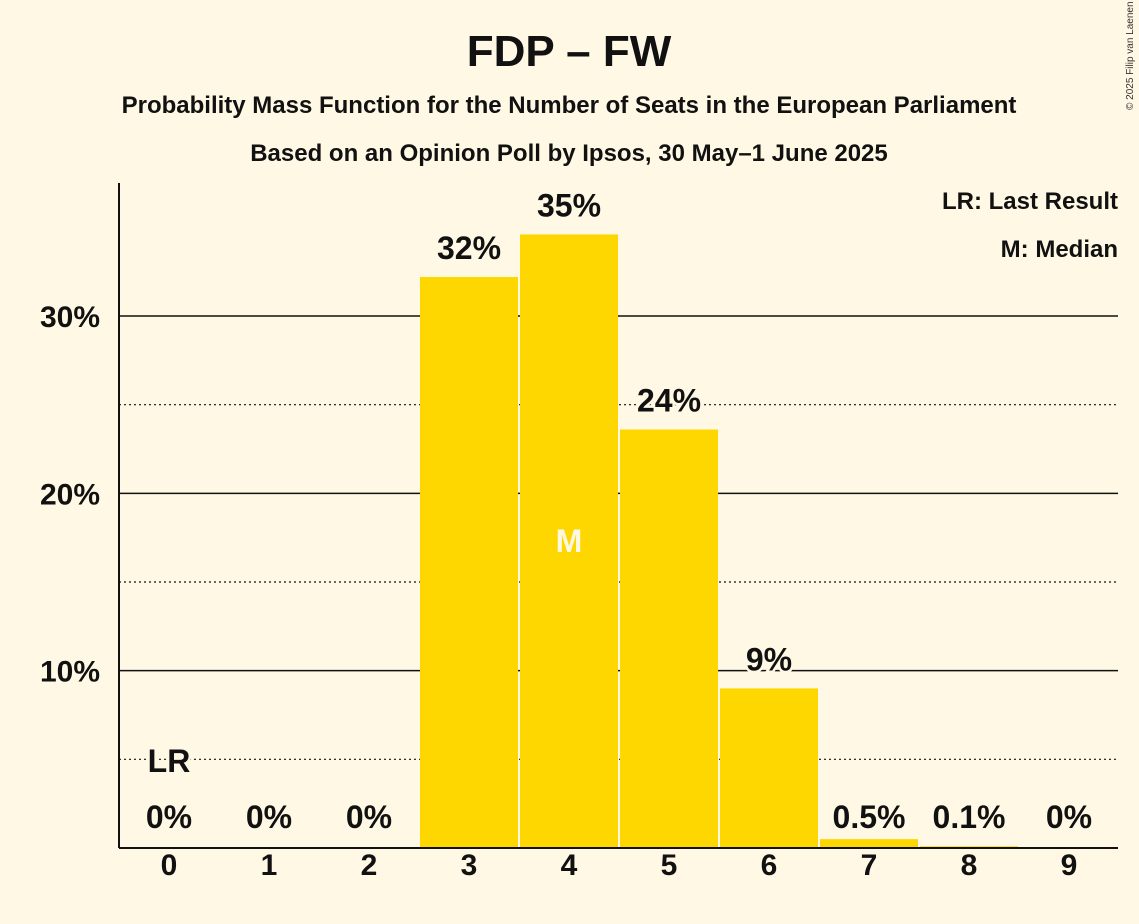 The height and width of the screenshot is (924, 1139). Describe the element at coordinates (769, 865) in the screenshot. I see `x-tick-label: 6` at that location.